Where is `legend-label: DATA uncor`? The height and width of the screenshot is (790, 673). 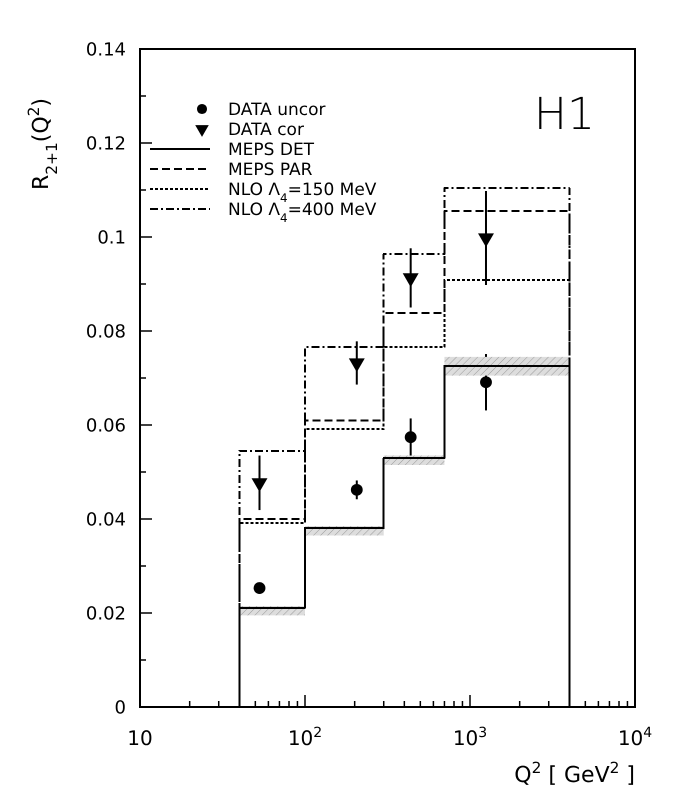
legend-label: DATA uncor is located at coordinates (277, 110).